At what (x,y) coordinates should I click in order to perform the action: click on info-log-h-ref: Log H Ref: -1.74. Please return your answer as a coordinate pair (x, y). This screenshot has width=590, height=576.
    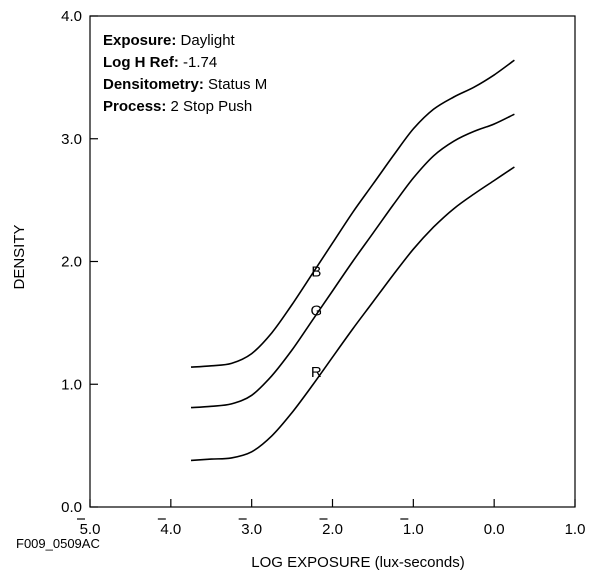
    Looking at the image, I should click on (185, 63).